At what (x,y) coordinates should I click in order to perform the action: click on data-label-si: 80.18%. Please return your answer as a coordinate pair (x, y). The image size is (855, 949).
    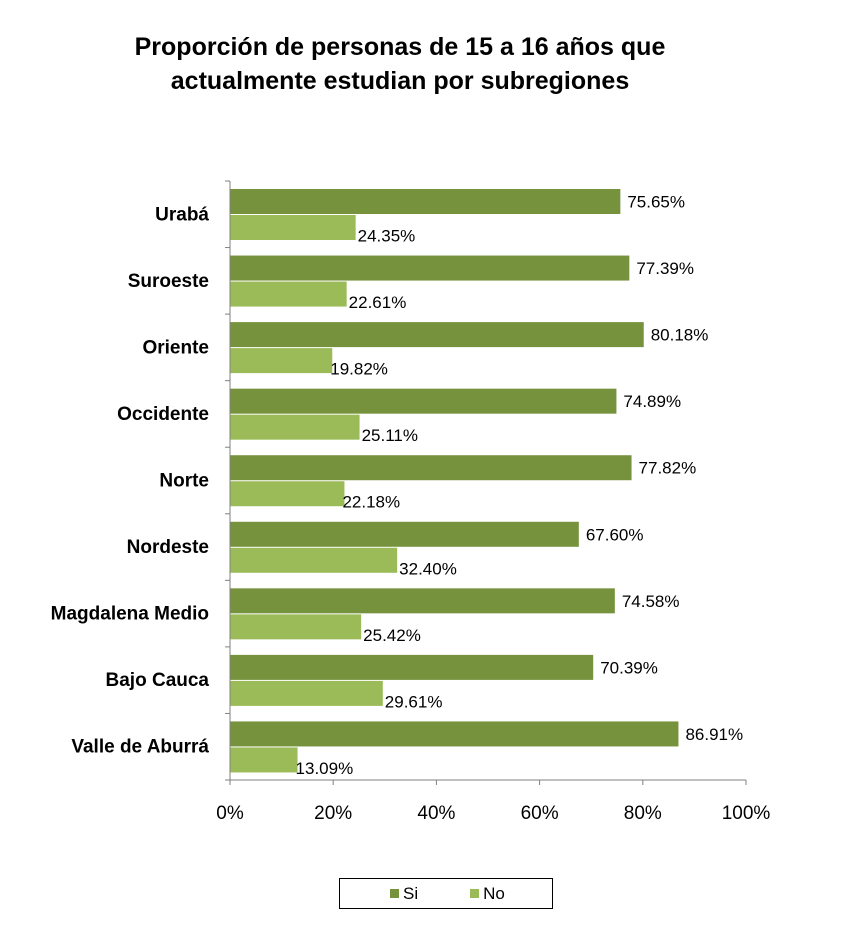
    Looking at the image, I should click on (680, 335).